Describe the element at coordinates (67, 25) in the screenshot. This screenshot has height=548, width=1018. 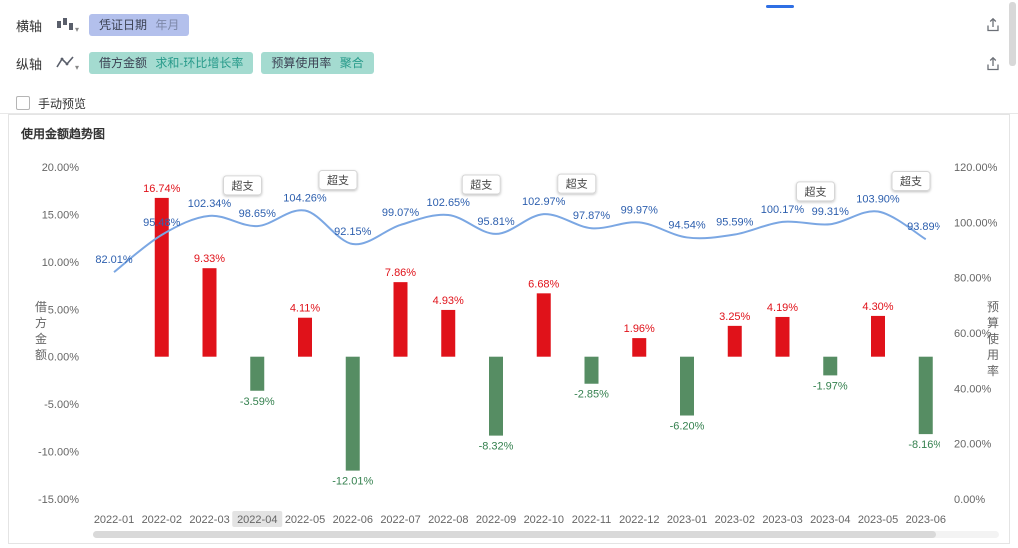
I see `x-axis-chart-type-selector: ▾` at that location.